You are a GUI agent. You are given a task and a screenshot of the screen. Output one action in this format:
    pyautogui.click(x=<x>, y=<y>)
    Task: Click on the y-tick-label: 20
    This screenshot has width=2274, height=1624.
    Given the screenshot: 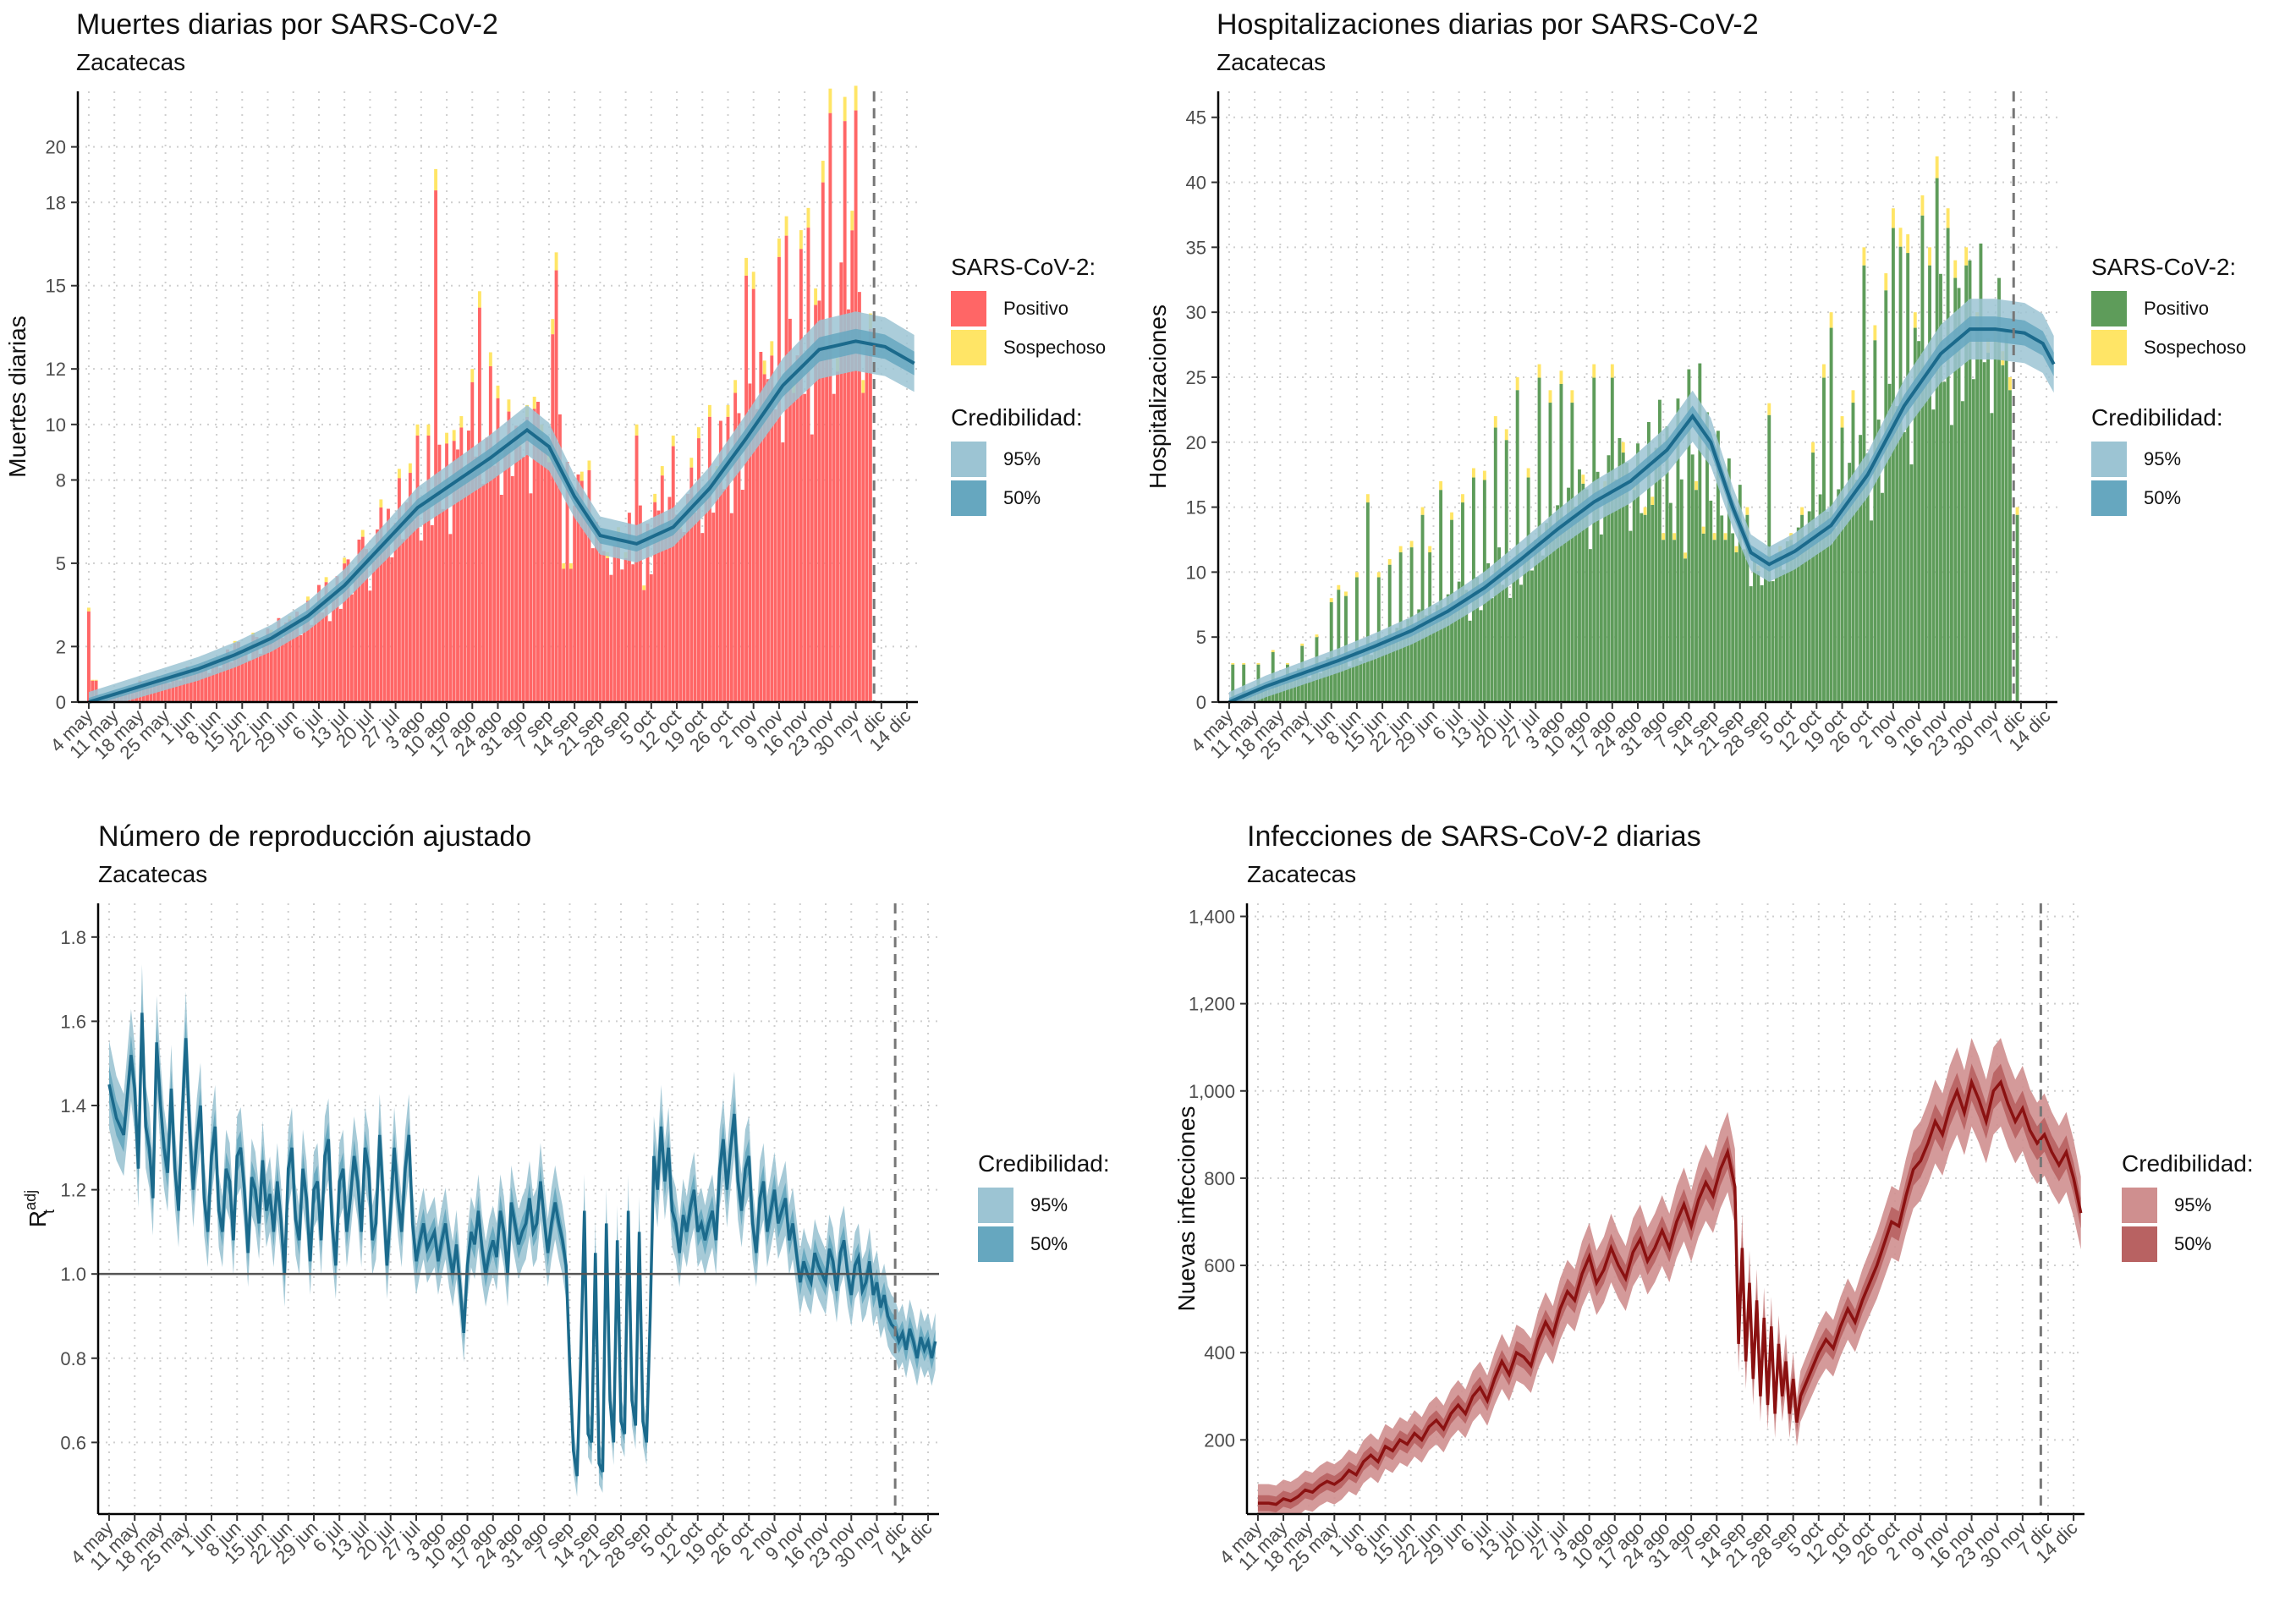 What is the action you would take?
    pyautogui.click(x=56, y=148)
    